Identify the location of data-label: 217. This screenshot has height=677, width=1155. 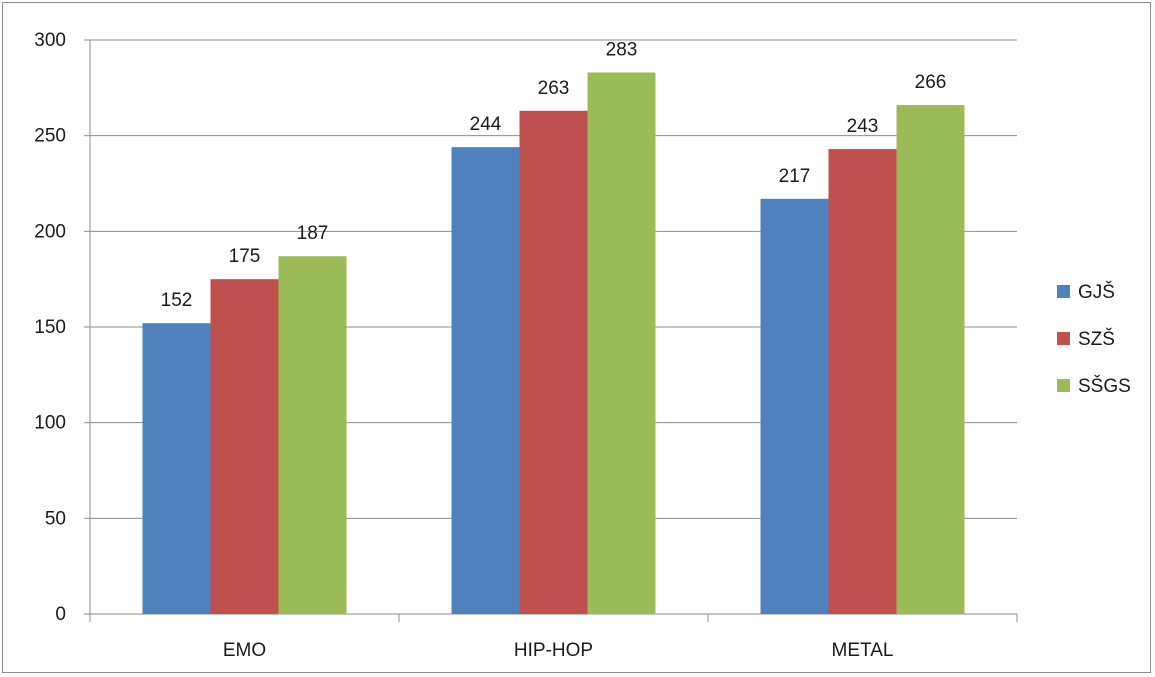
(795, 176).